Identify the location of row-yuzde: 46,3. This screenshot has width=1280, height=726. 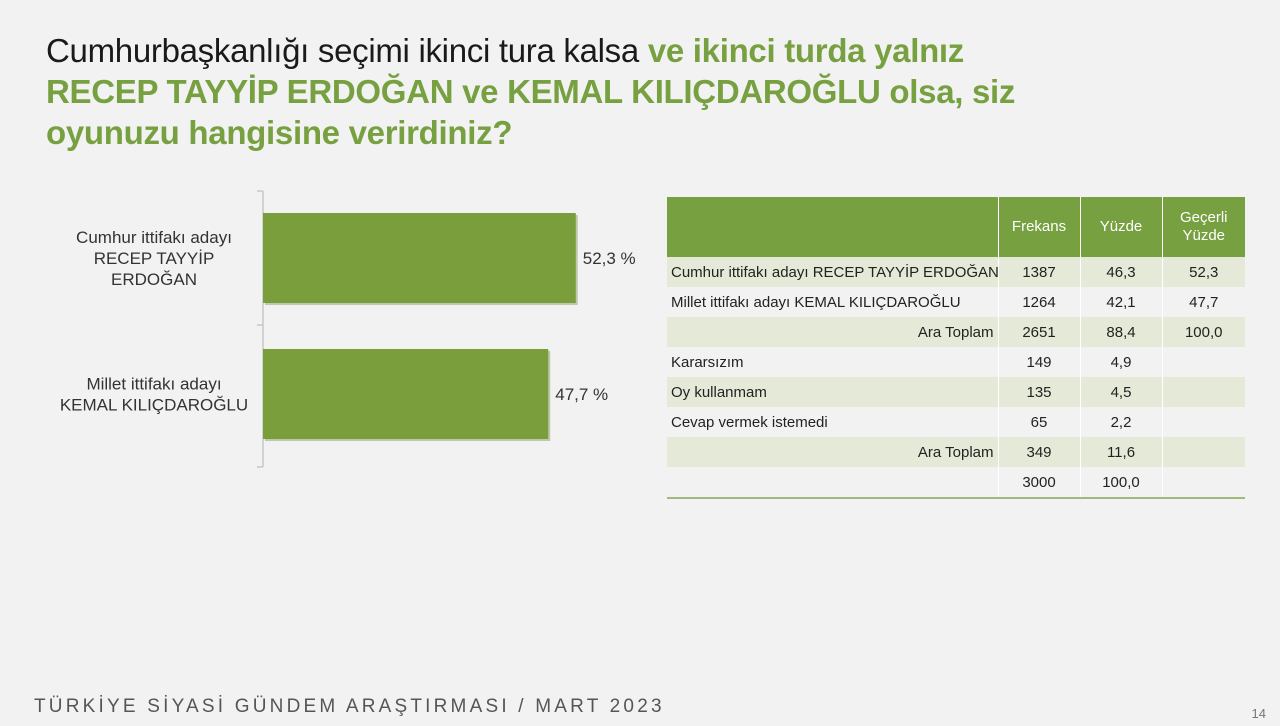
(1120, 272).